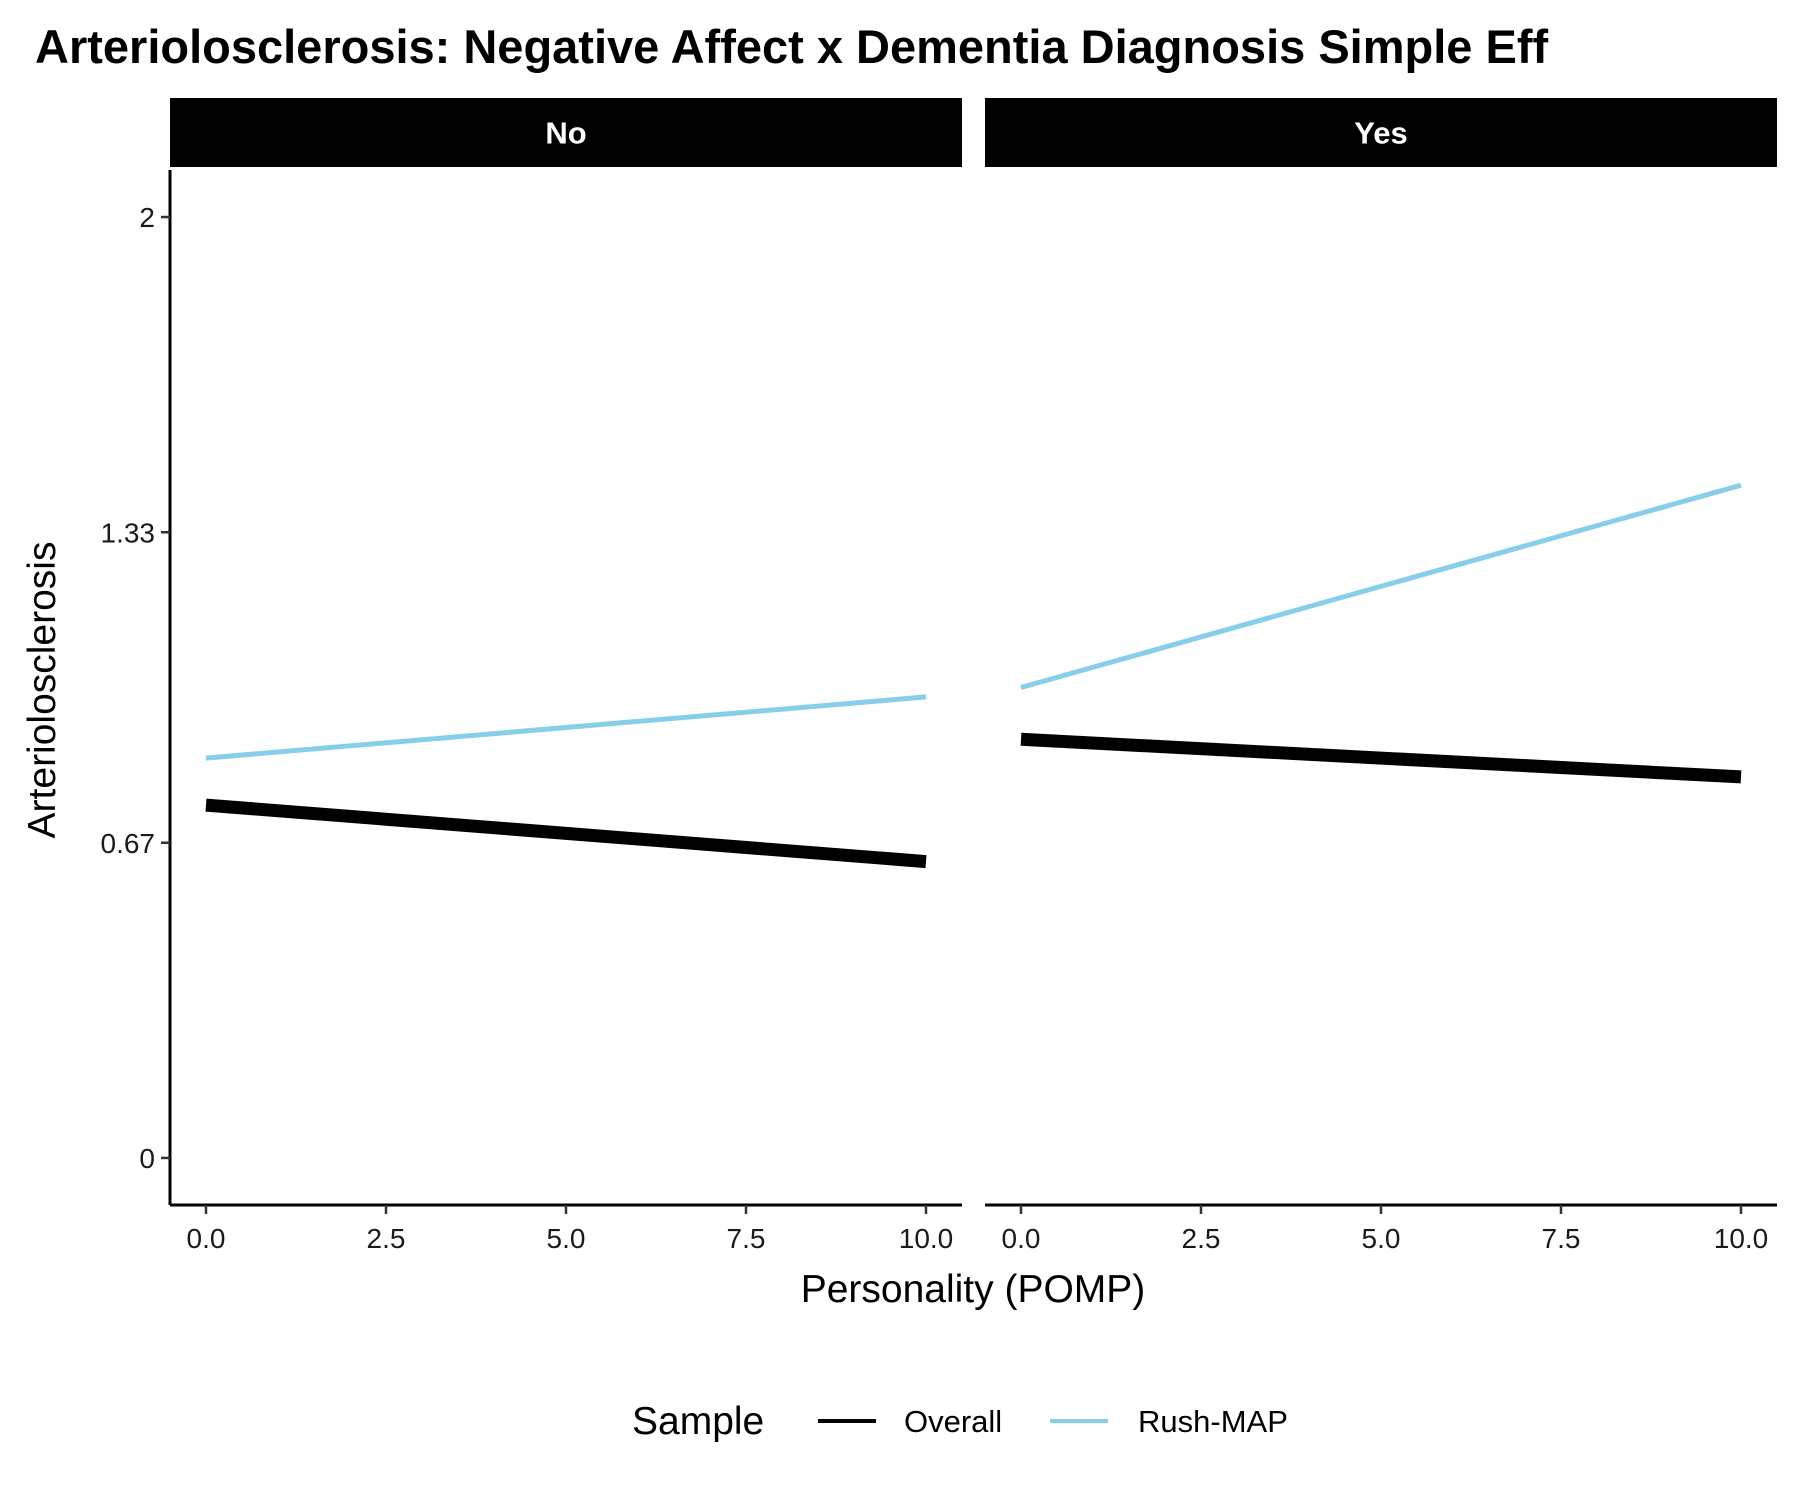 This screenshot has width=1800, height=1500. Describe the element at coordinates (953, 1421) in the screenshot. I see `legend-label-overall: Overall` at that location.